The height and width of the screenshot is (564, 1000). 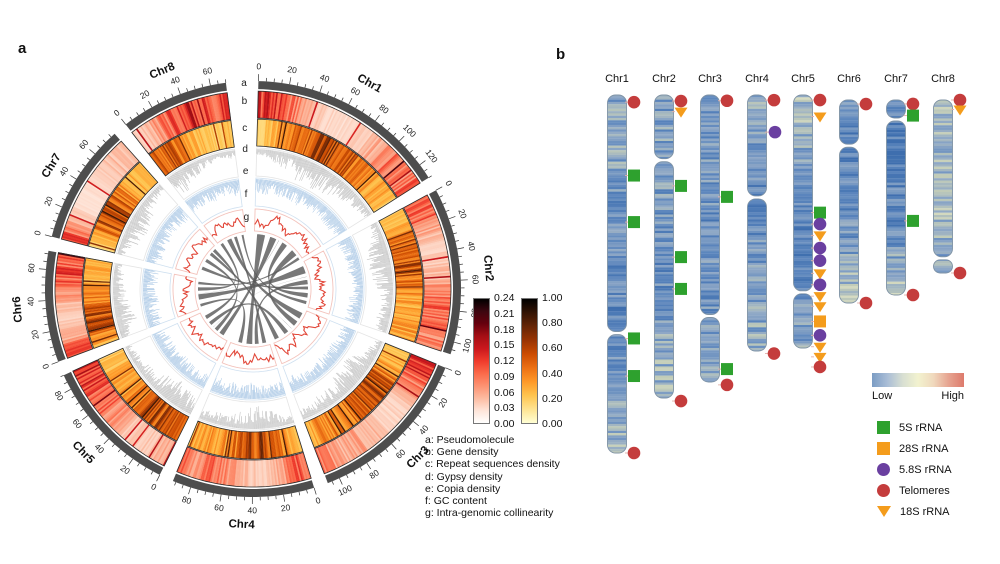 I want to click on colorbar-tick-label: 0.09, so click(x=504, y=376).